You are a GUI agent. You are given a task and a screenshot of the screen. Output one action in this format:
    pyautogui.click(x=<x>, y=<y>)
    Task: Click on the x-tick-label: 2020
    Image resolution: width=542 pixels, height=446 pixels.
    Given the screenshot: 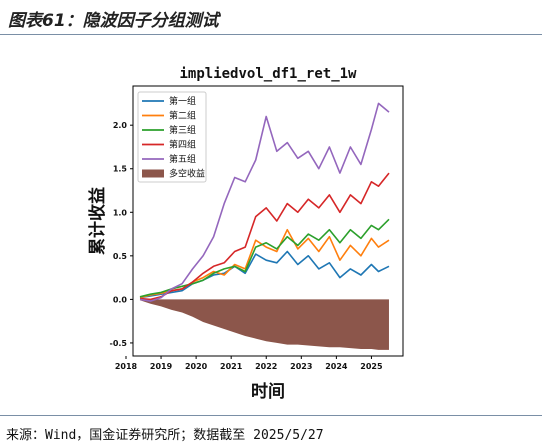 What is the action you would take?
    pyautogui.click(x=196, y=366)
    